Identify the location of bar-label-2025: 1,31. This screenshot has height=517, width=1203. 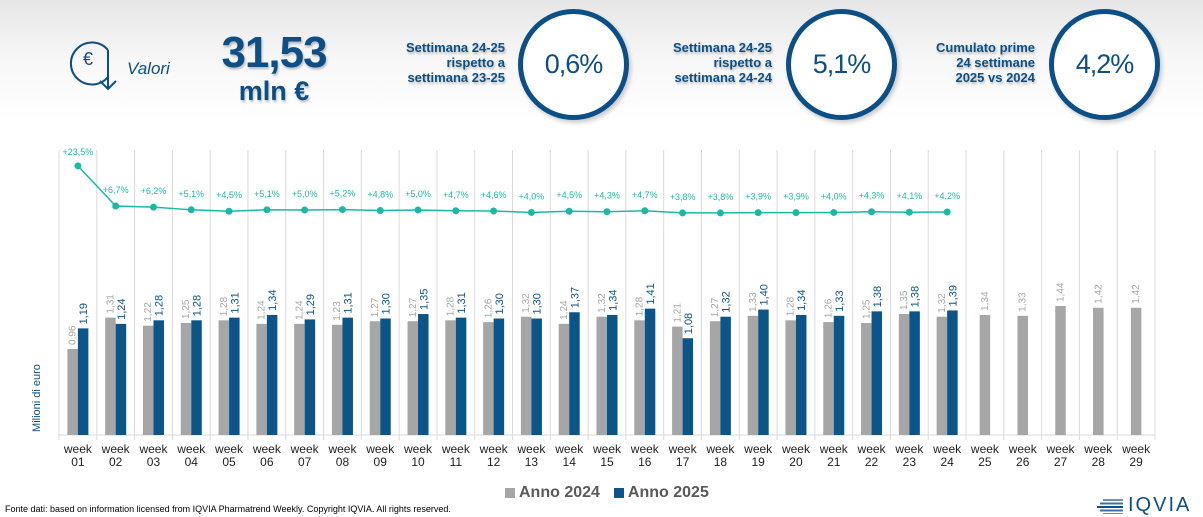
(235, 302).